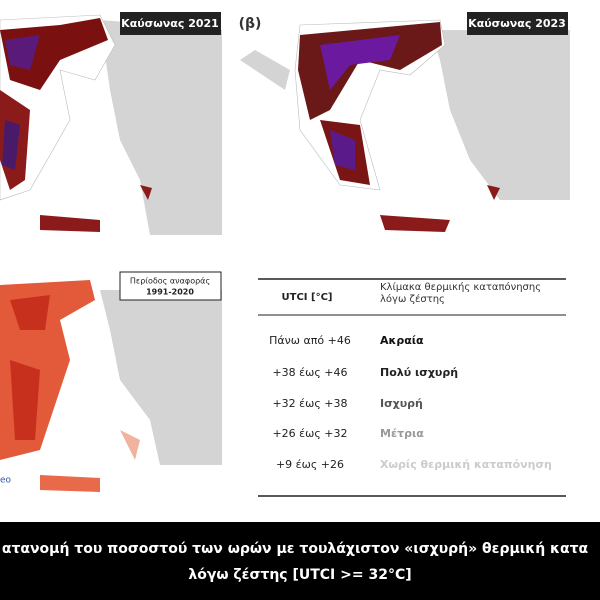 This screenshot has height=600, width=600. Describe the element at coordinates (111, 124) in the screenshot. I see `map-2021` at that location.